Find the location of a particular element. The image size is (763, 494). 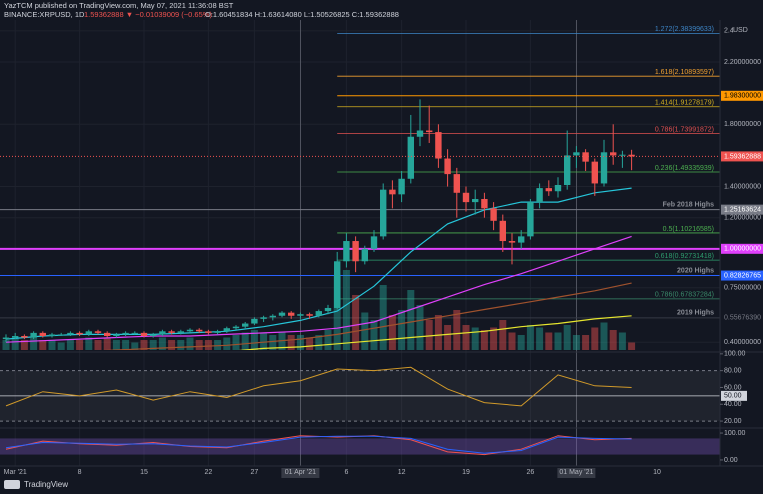

x-tick-label: 12 is located at coordinates (402, 472).